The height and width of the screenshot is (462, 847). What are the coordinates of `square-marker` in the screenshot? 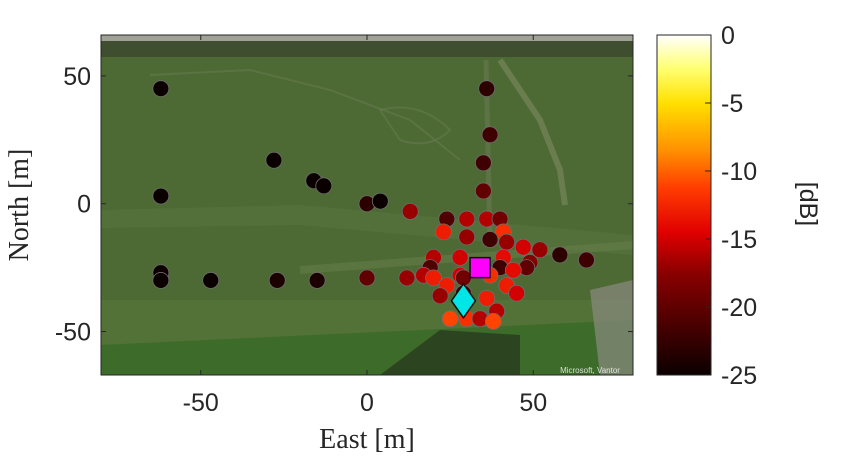 It's located at (480, 267).